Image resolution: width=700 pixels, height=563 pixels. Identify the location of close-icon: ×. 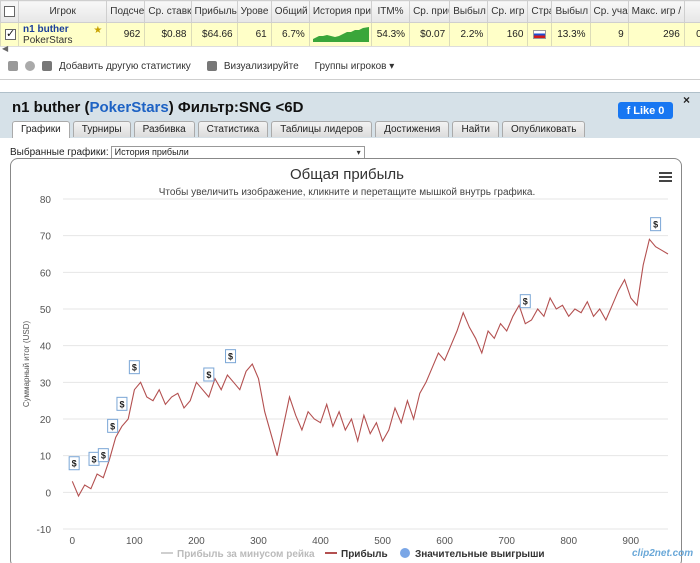
(687, 100).